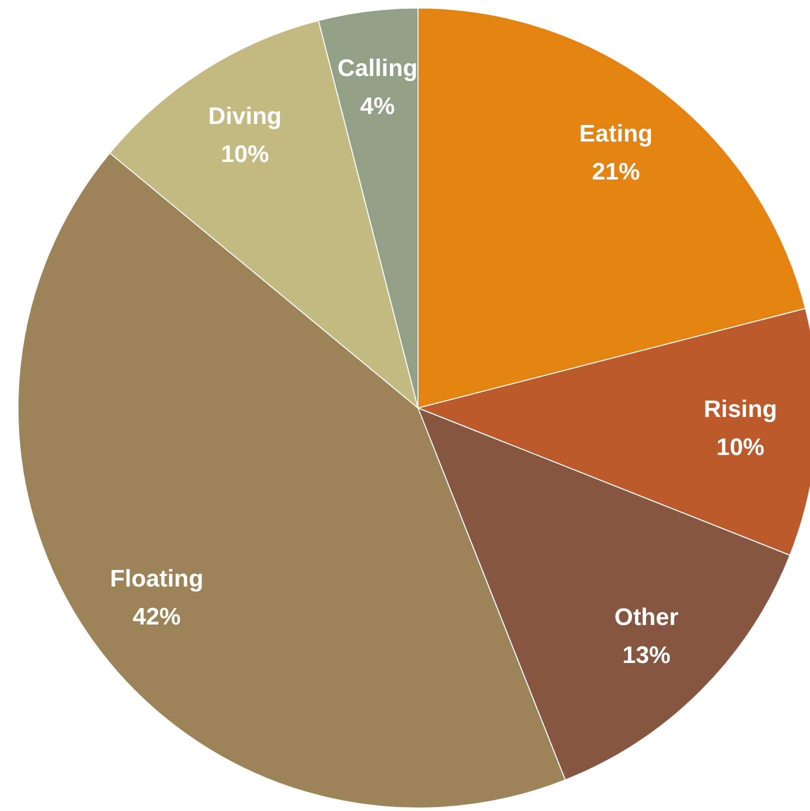  What do you see at coordinates (741, 409) in the screenshot?
I see `slice-label: Rising` at bounding box center [741, 409].